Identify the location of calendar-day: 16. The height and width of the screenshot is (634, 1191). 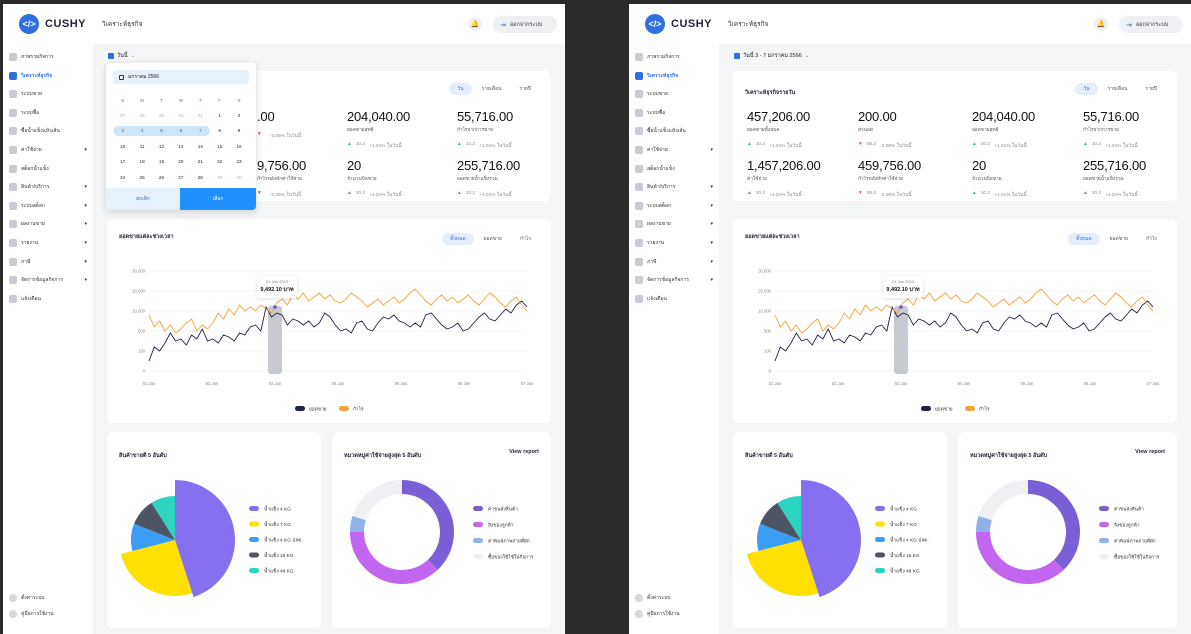
(239, 146).